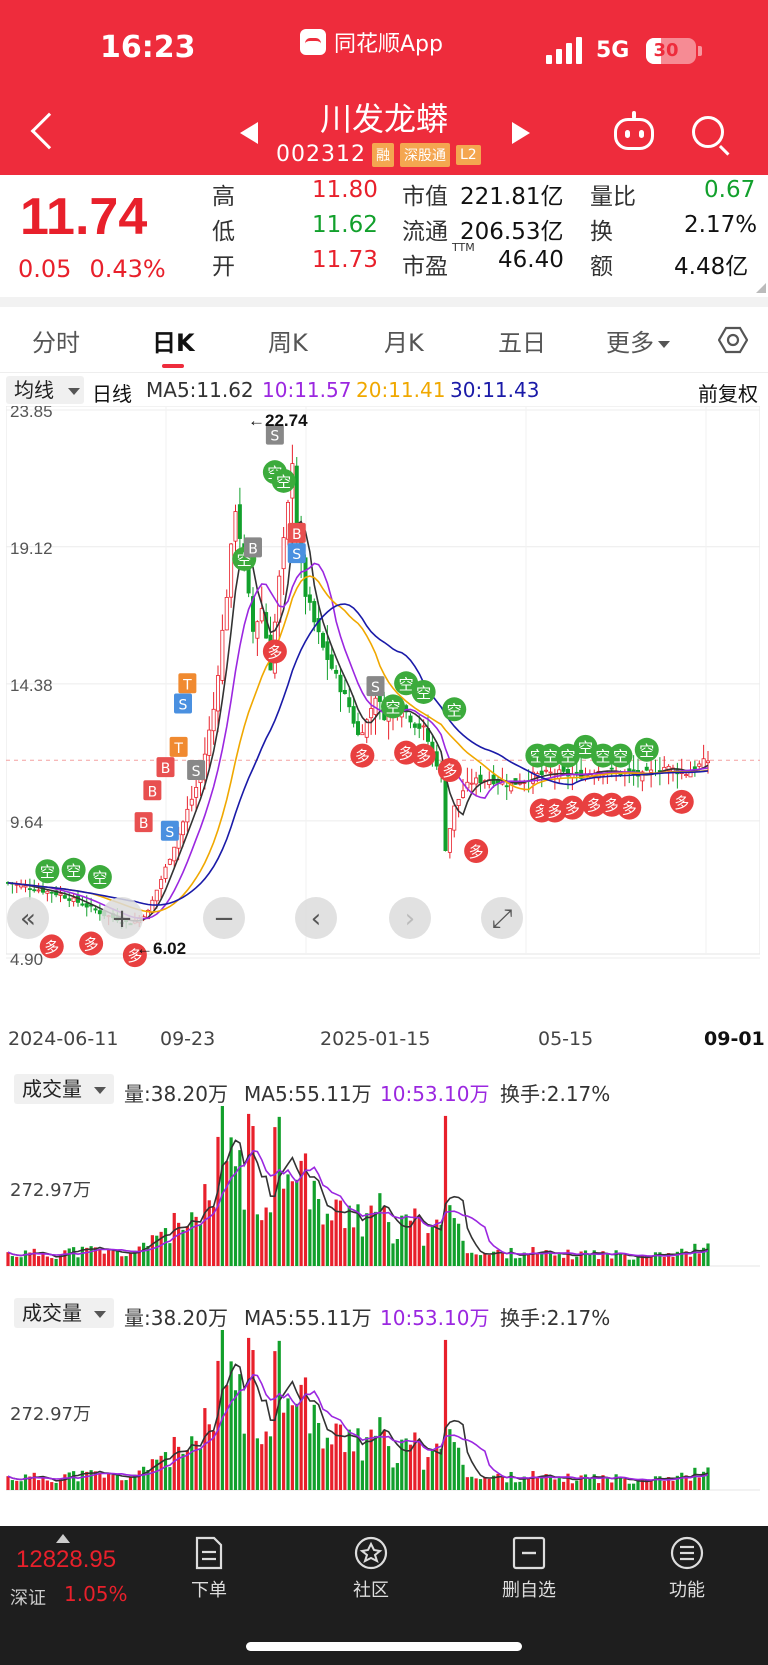 The height and width of the screenshot is (1665, 768). I want to click on mktcap-label: 市值, so click(425, 197).